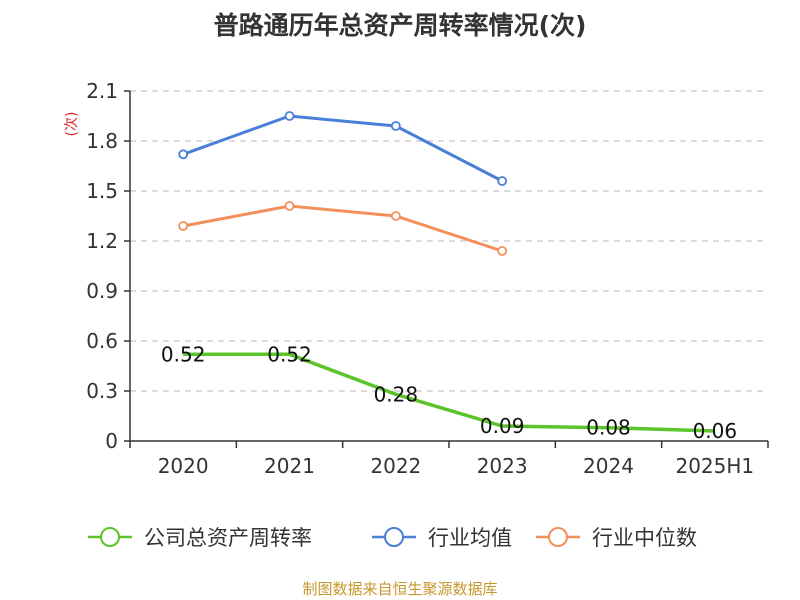 The image size is (800, 600). I want to click on y-tick-label: 2.1, so click(102, 91).